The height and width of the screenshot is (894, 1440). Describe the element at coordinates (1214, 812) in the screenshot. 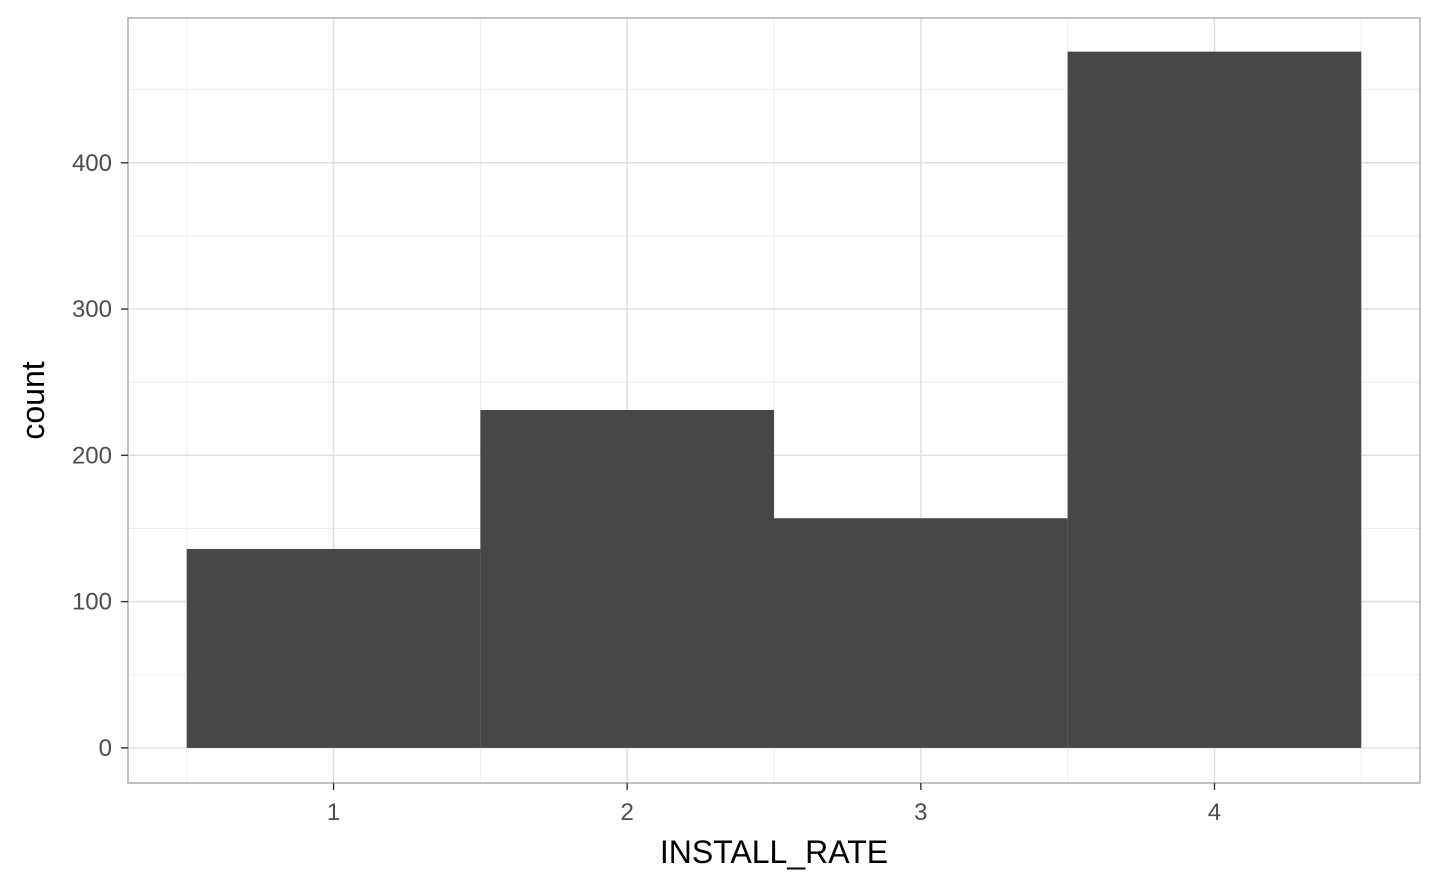

I see `x-tick-label: 4` at that location.